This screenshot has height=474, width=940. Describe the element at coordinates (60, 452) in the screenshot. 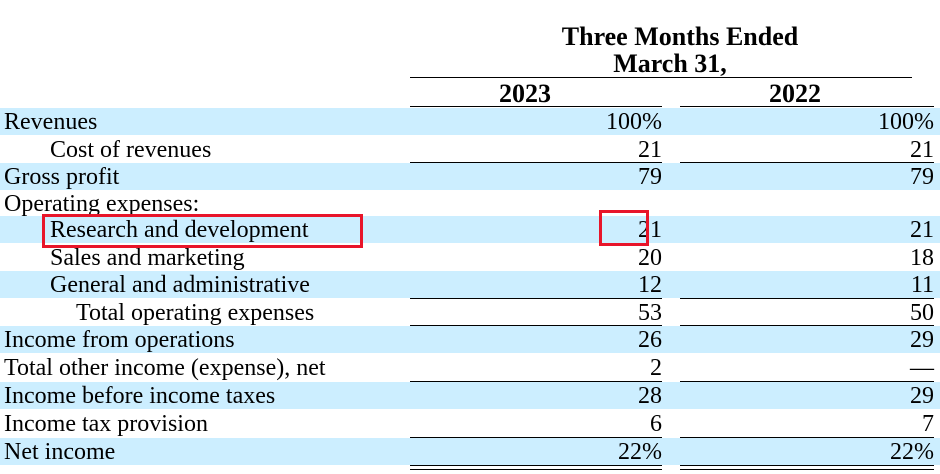

I see `row-label: Net income` at that location.